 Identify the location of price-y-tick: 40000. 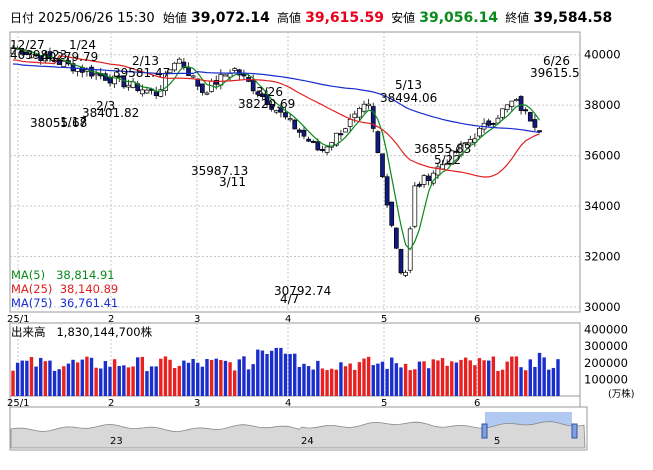
(602, 55).